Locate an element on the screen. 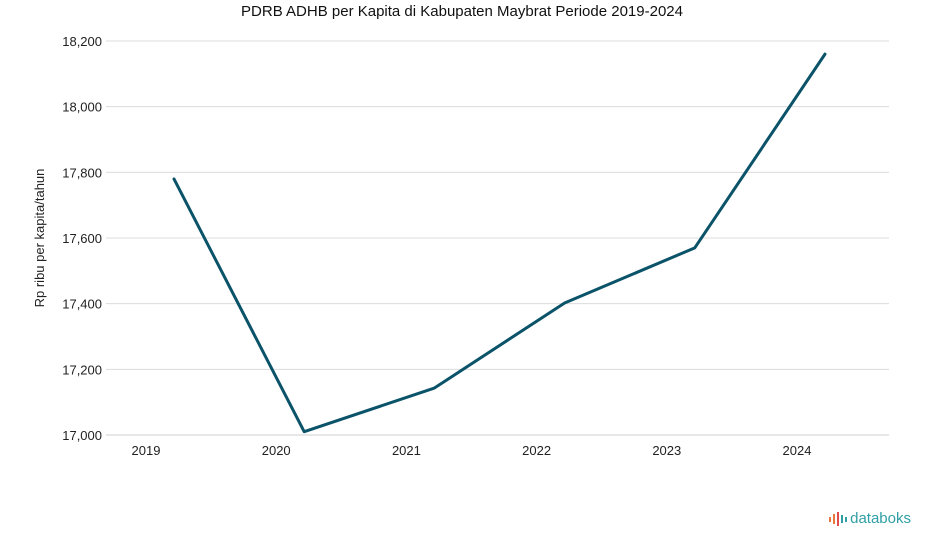 This screenshot has height=547, width=925. y-tick-label: 18,200 is located at coordinates (82, 41).